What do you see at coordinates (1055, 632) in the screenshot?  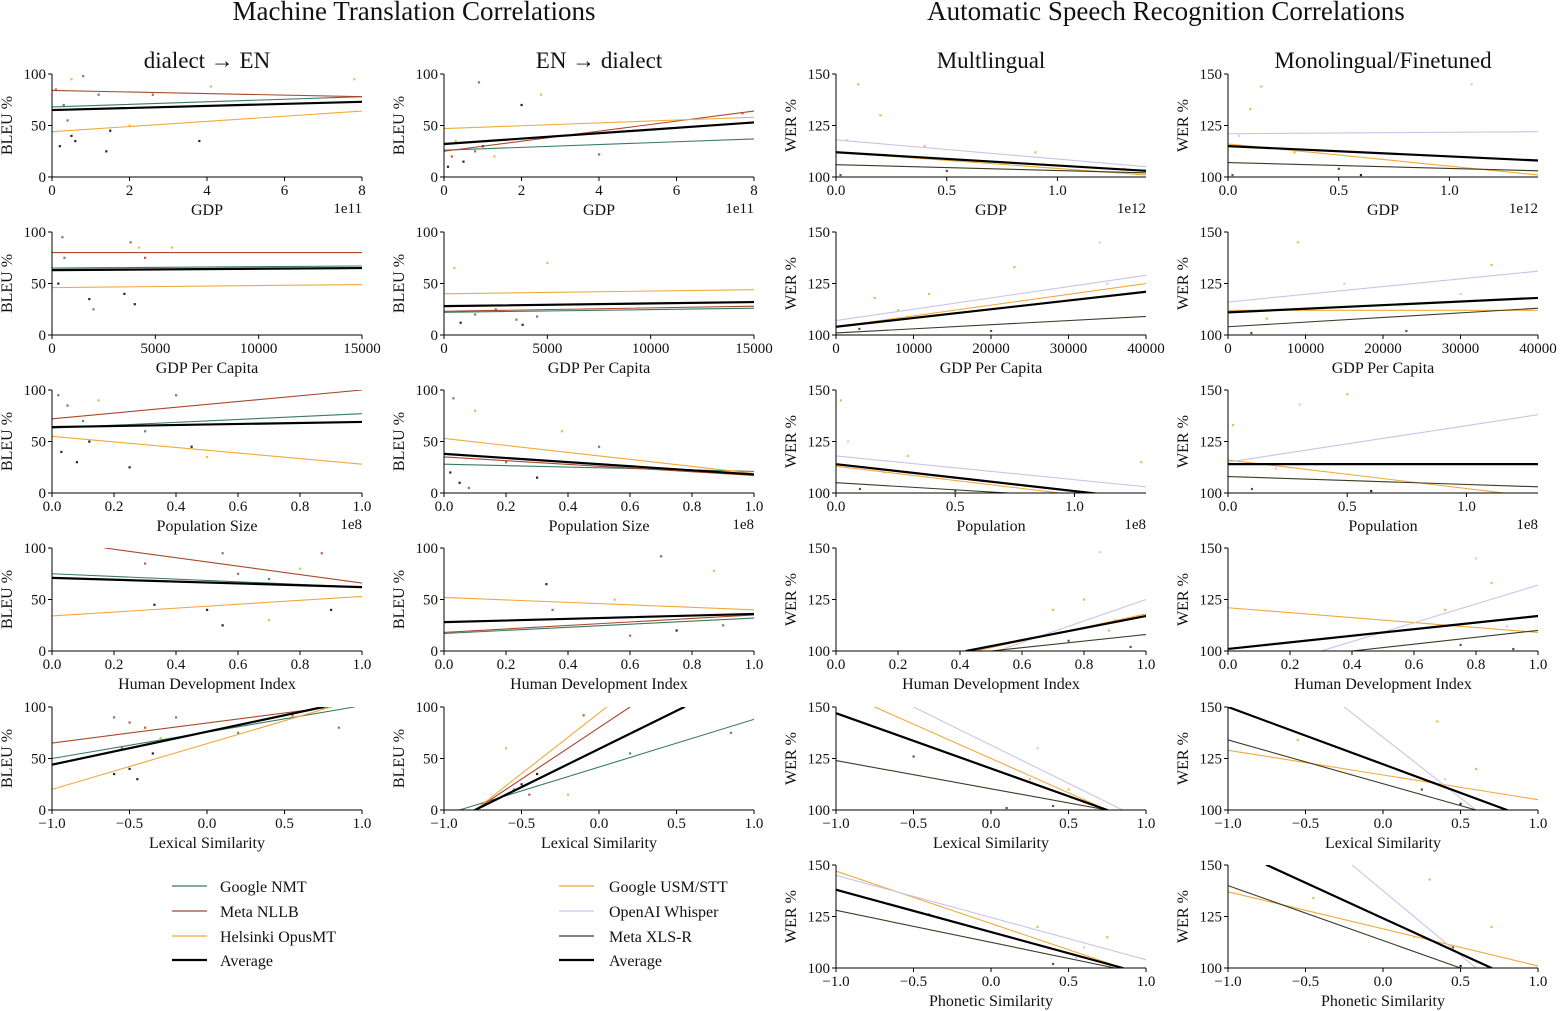 I see `panel-2-3-fit-average` at bounding box center [1055, 632].